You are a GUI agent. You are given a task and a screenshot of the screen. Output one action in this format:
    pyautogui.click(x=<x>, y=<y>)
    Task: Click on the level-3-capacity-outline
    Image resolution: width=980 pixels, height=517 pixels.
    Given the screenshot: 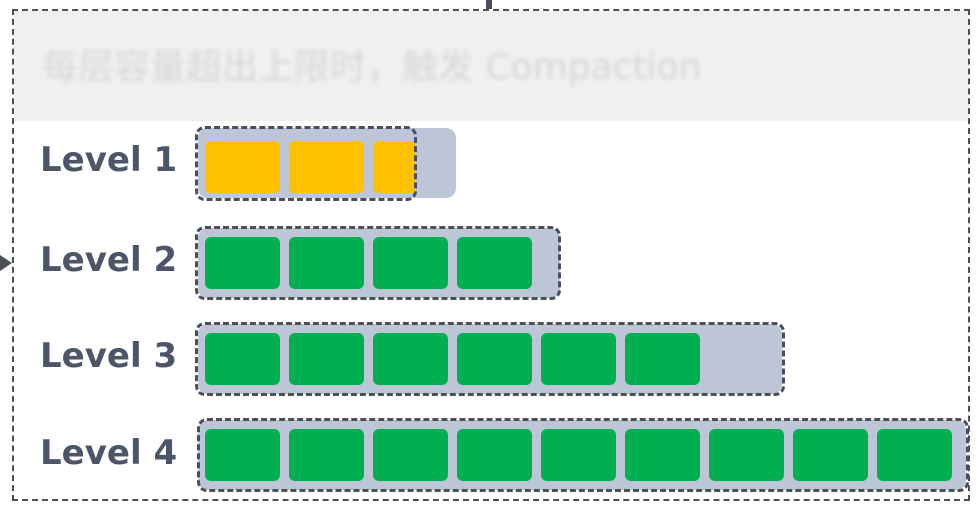 What is the action you would take?
    pyautogui.click(x=490, y=359)
    